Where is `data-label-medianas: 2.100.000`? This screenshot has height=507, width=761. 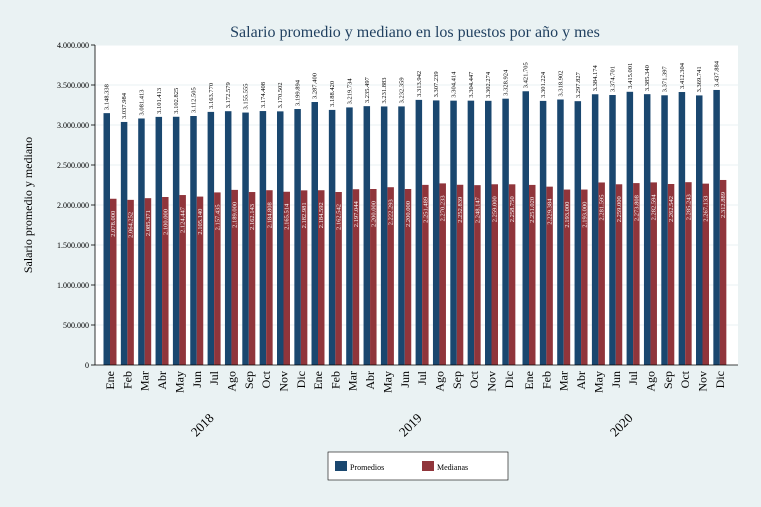
data-label-medianas: 2.100.000 is located at coordinates (165, 222).